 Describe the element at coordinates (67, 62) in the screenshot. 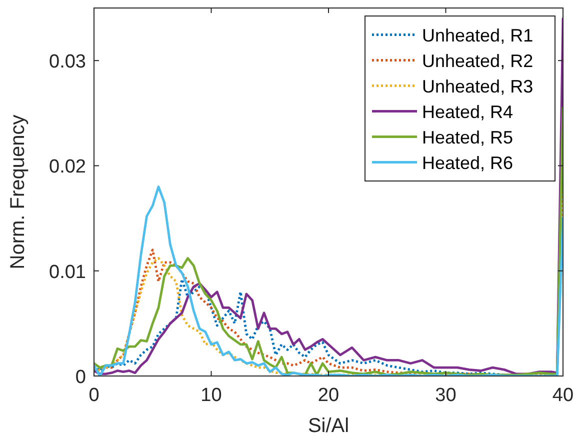

I see `y-tick-label: 0.03` at that location.